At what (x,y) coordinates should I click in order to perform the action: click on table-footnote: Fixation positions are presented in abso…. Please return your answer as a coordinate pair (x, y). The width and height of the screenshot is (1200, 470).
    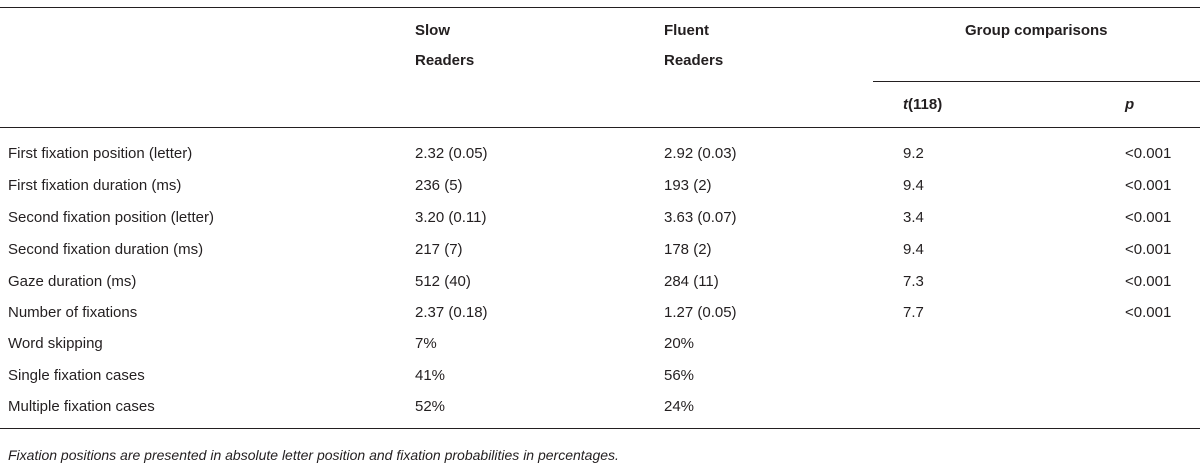
    Looking at the image, I should click on (313, 455).